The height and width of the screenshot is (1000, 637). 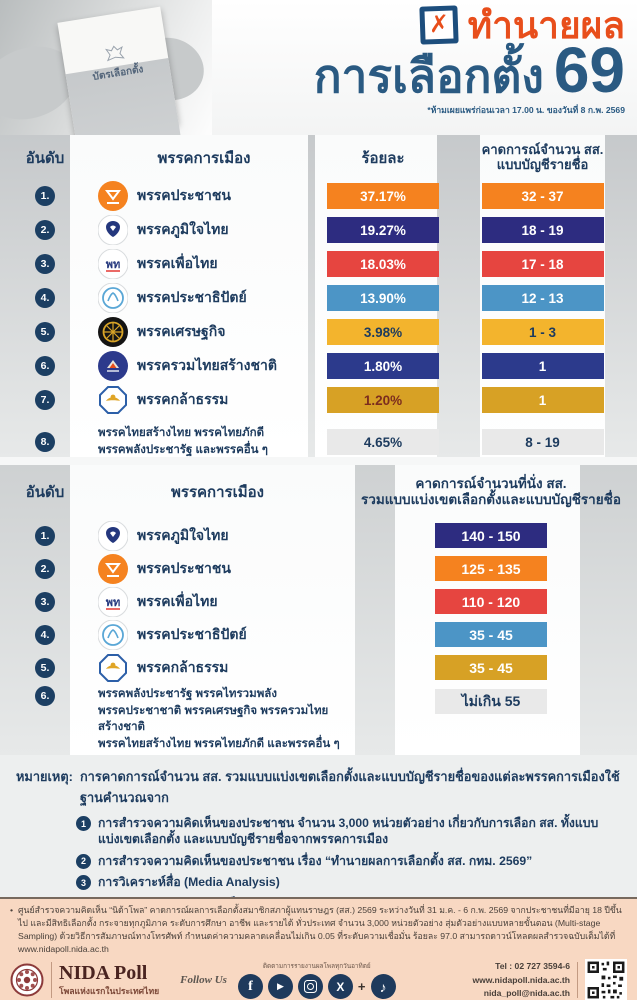 I want to click on seats-bar: ไม่เกิน 55, so click(x=491, y=701).